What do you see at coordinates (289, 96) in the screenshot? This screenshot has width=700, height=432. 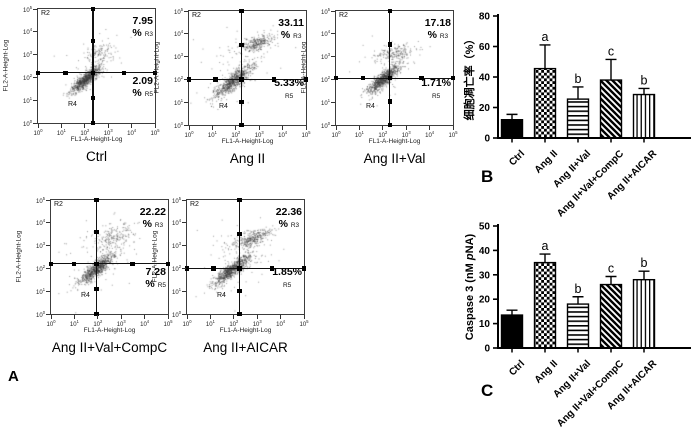 I see `stat-units-region: R5` at bounding box center [289, 96].